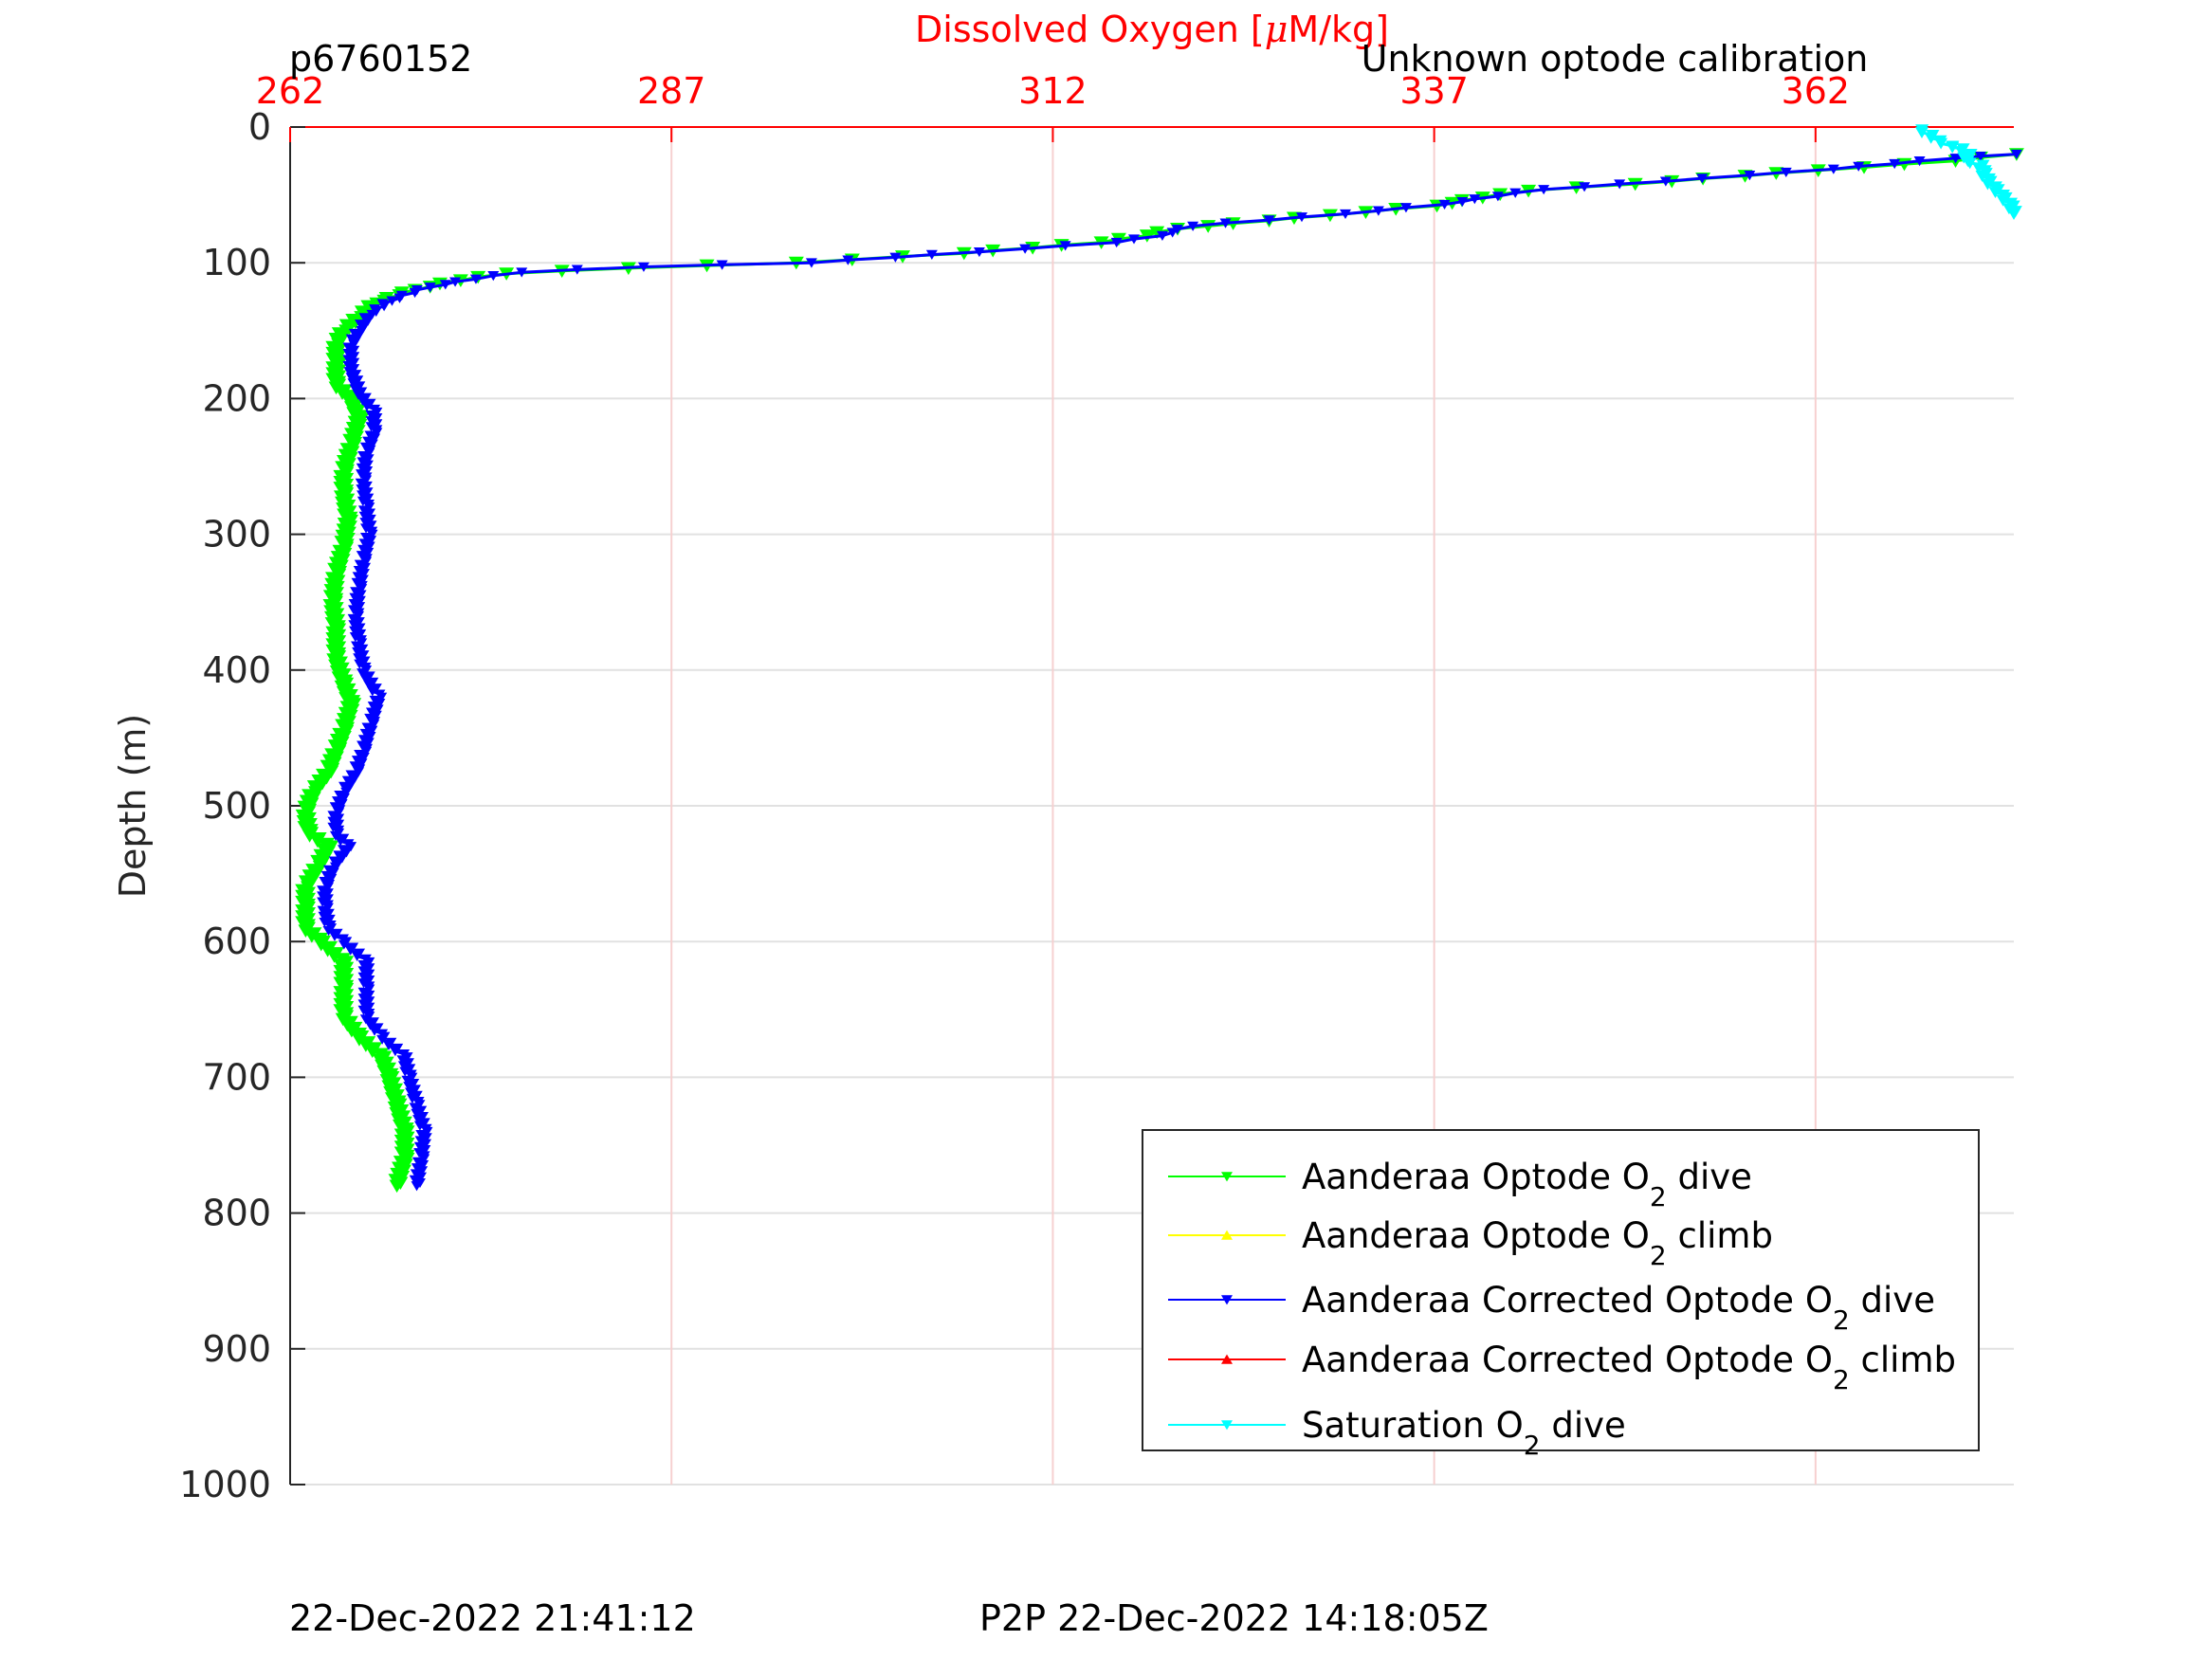  I want to click on y-tick-label: 400, so click(236, 670).